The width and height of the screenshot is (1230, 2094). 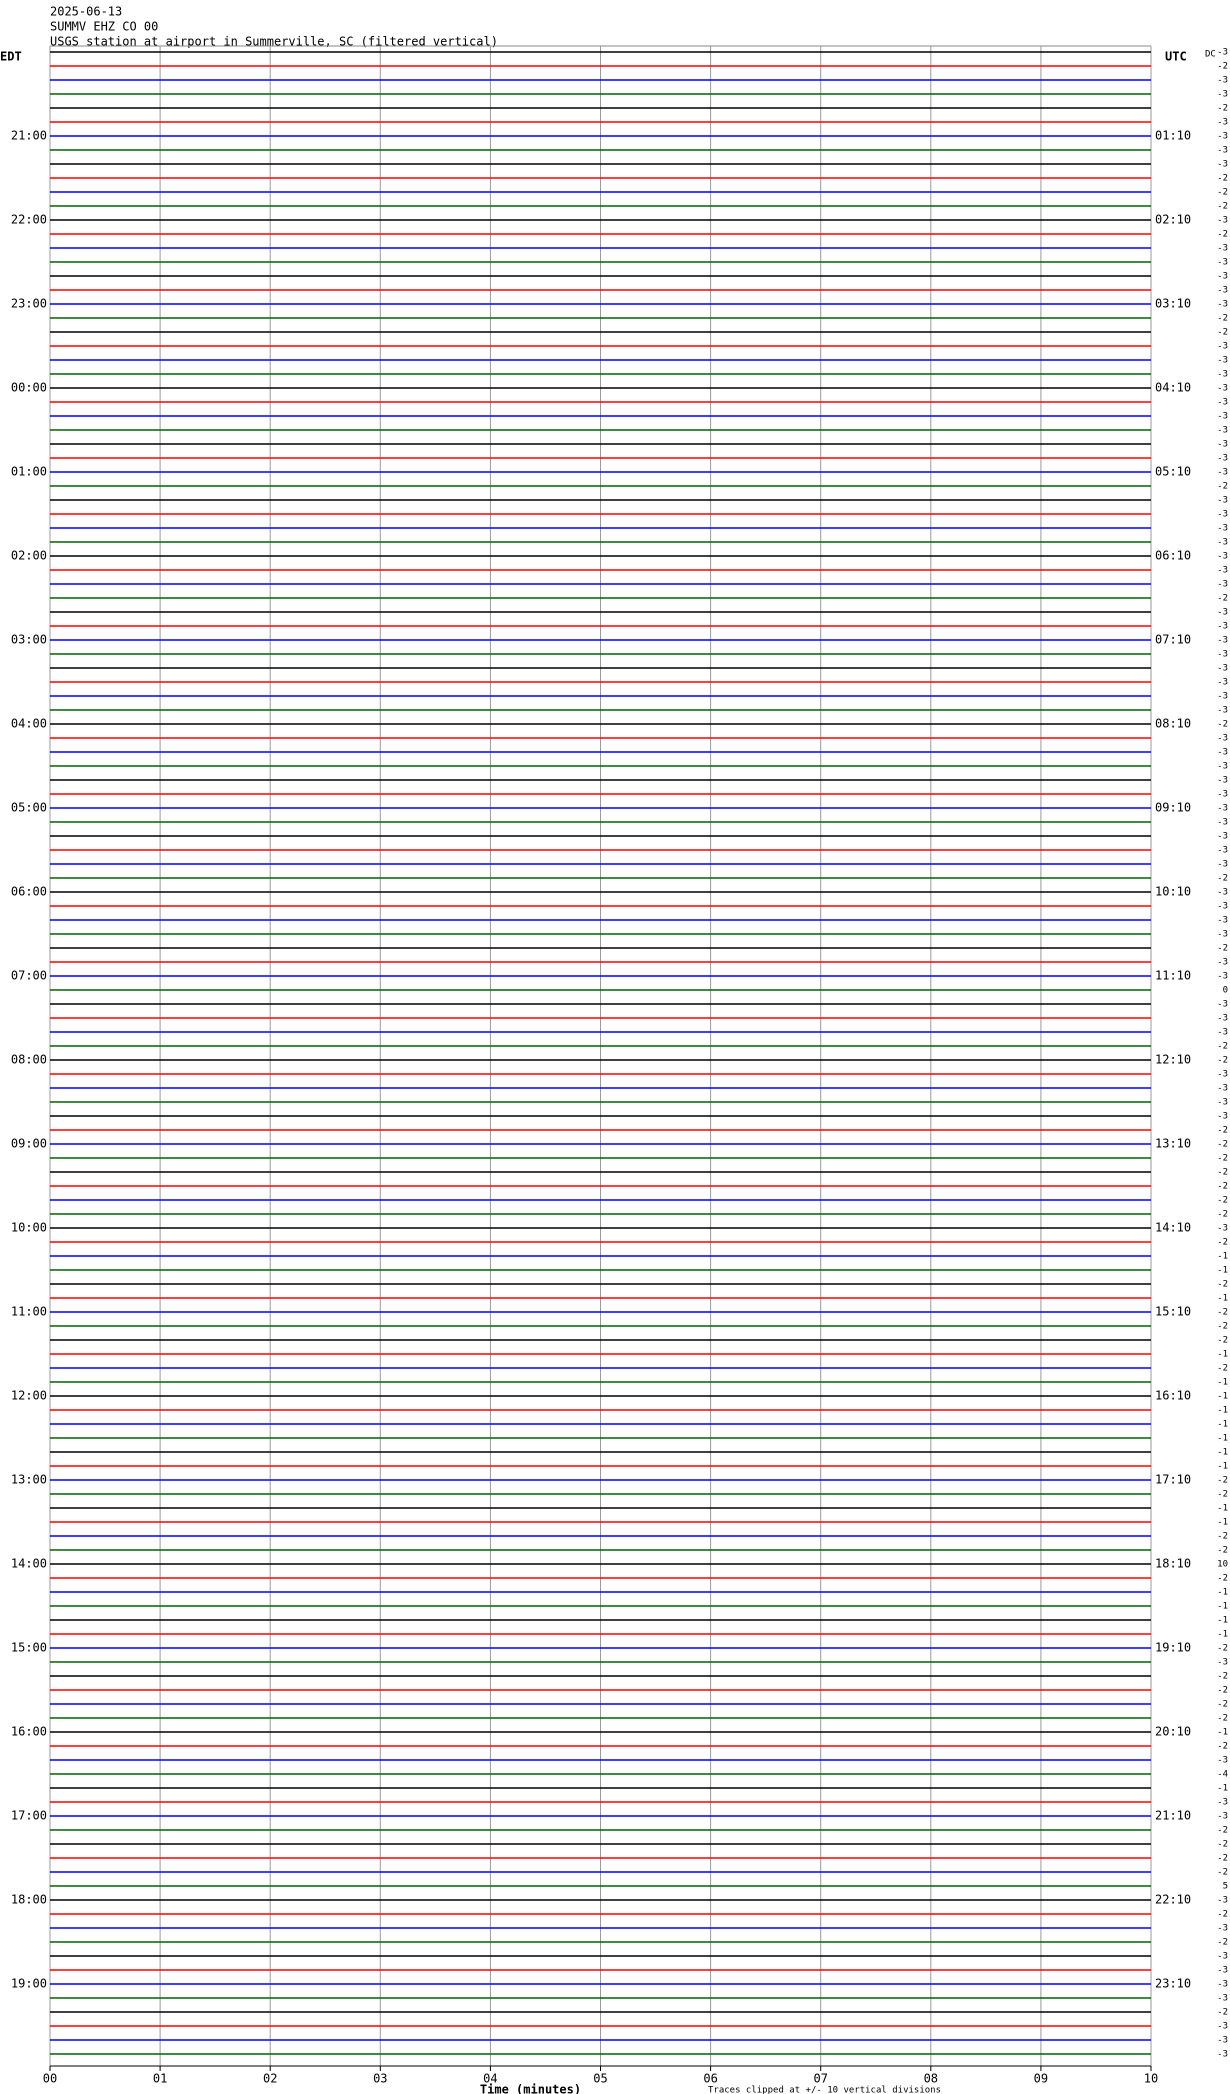 I want to click on edt-label: 11:00, so click(x=29, y=1312).